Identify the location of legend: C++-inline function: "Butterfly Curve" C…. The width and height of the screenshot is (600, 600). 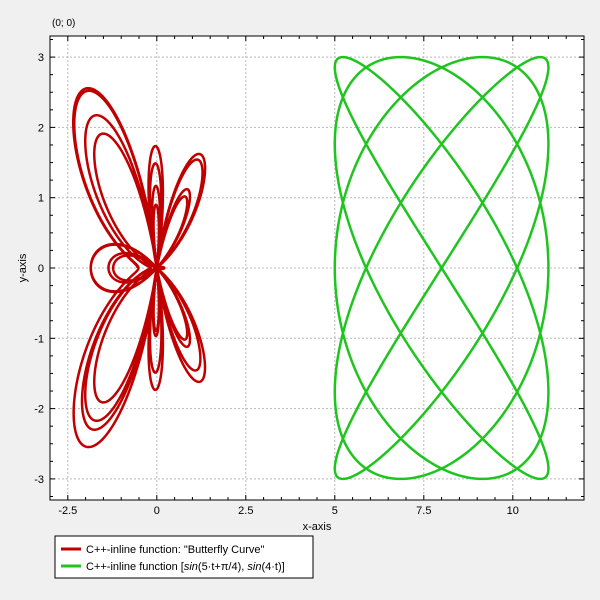
(184, 557).